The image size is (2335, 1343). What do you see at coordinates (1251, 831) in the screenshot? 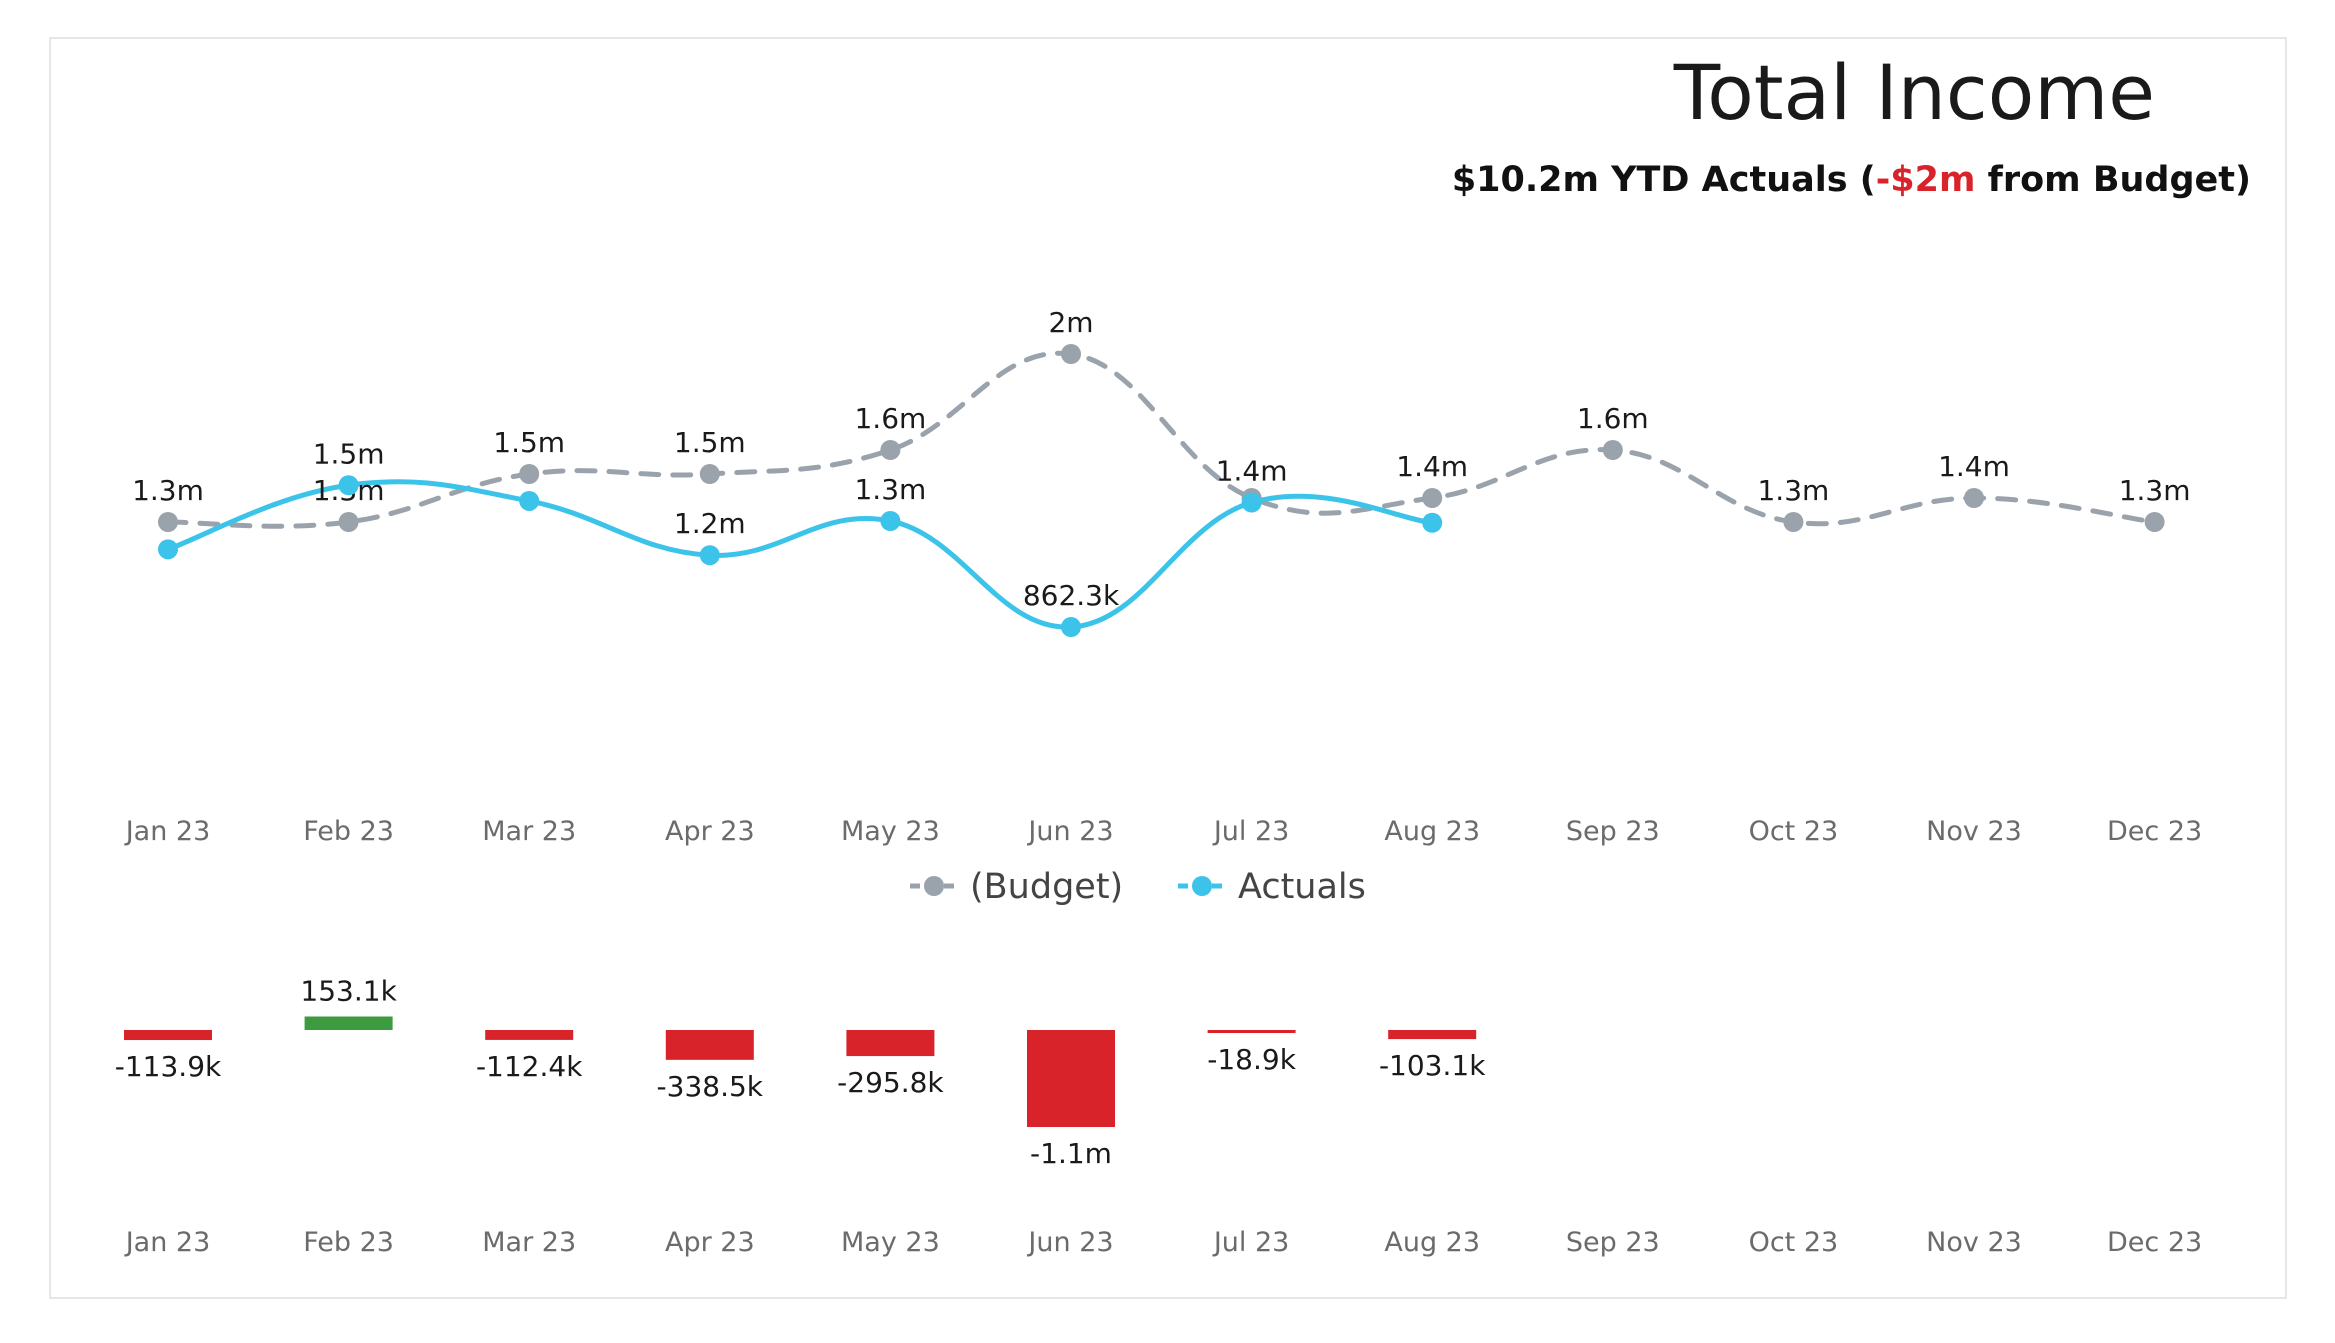
I see `line-x-tick-label: Jul 23` at bounding box center [1251, 831].